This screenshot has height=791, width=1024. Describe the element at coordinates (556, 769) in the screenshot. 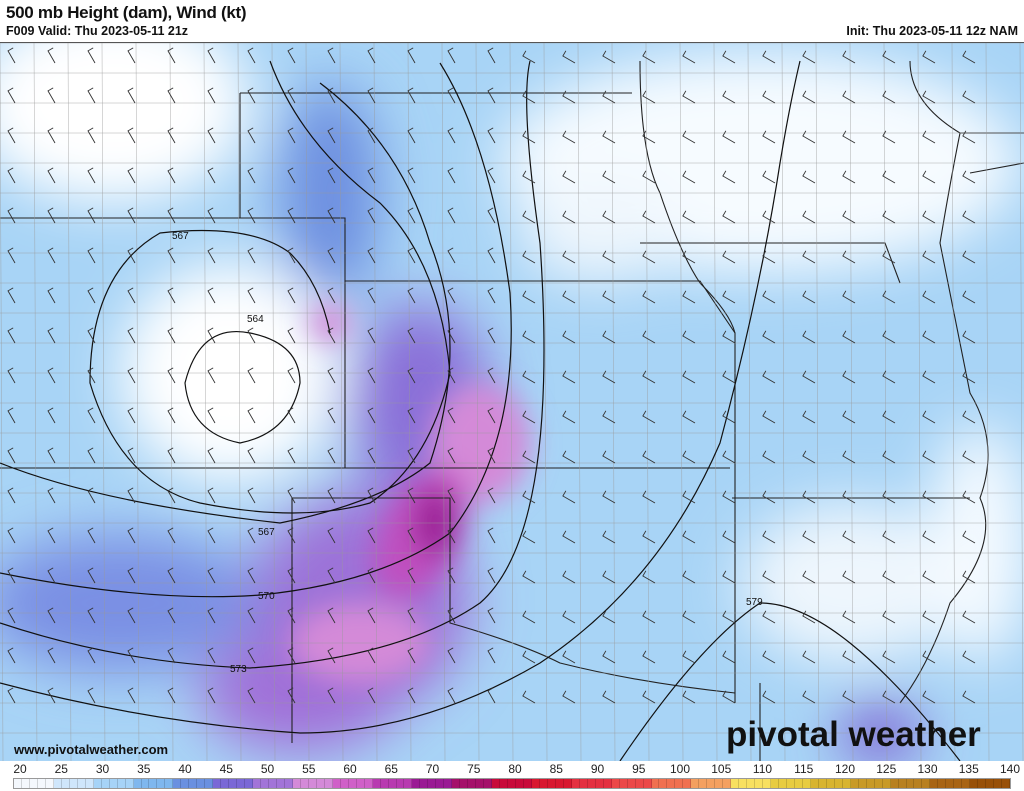

I see `colorbar-tick: 85` at that location.